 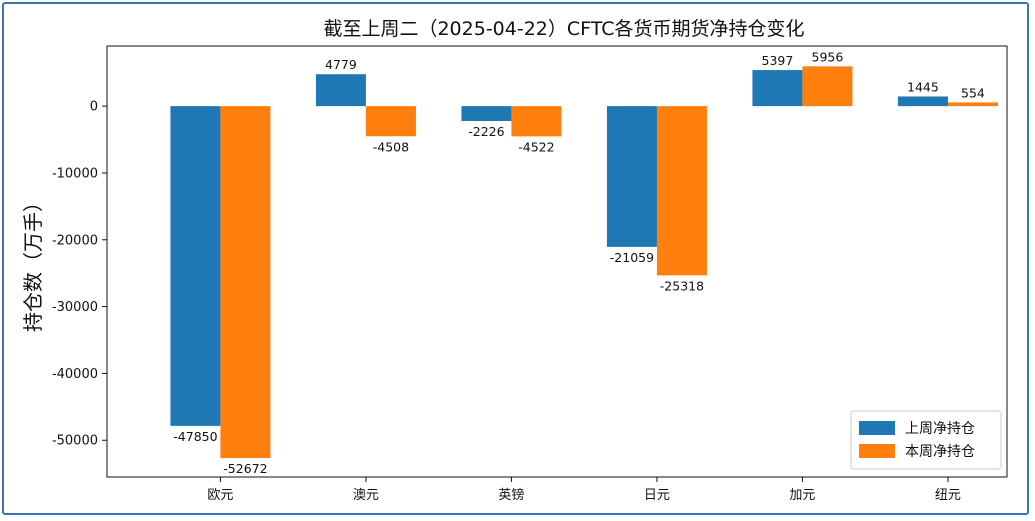 What do you see at coordinates (828, 56) in the screenshot?
I see `data-label-this-week-4: 5956` at bounding box center [828, 56].